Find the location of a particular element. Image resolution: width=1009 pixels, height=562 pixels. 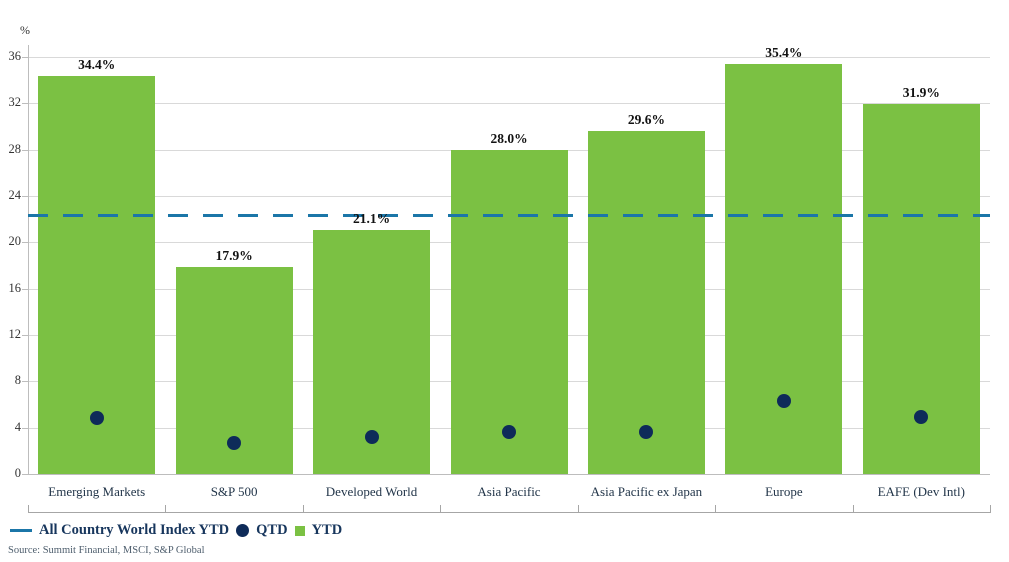

y-axis-tick-label: 8 is located at coordinates (17, 380).